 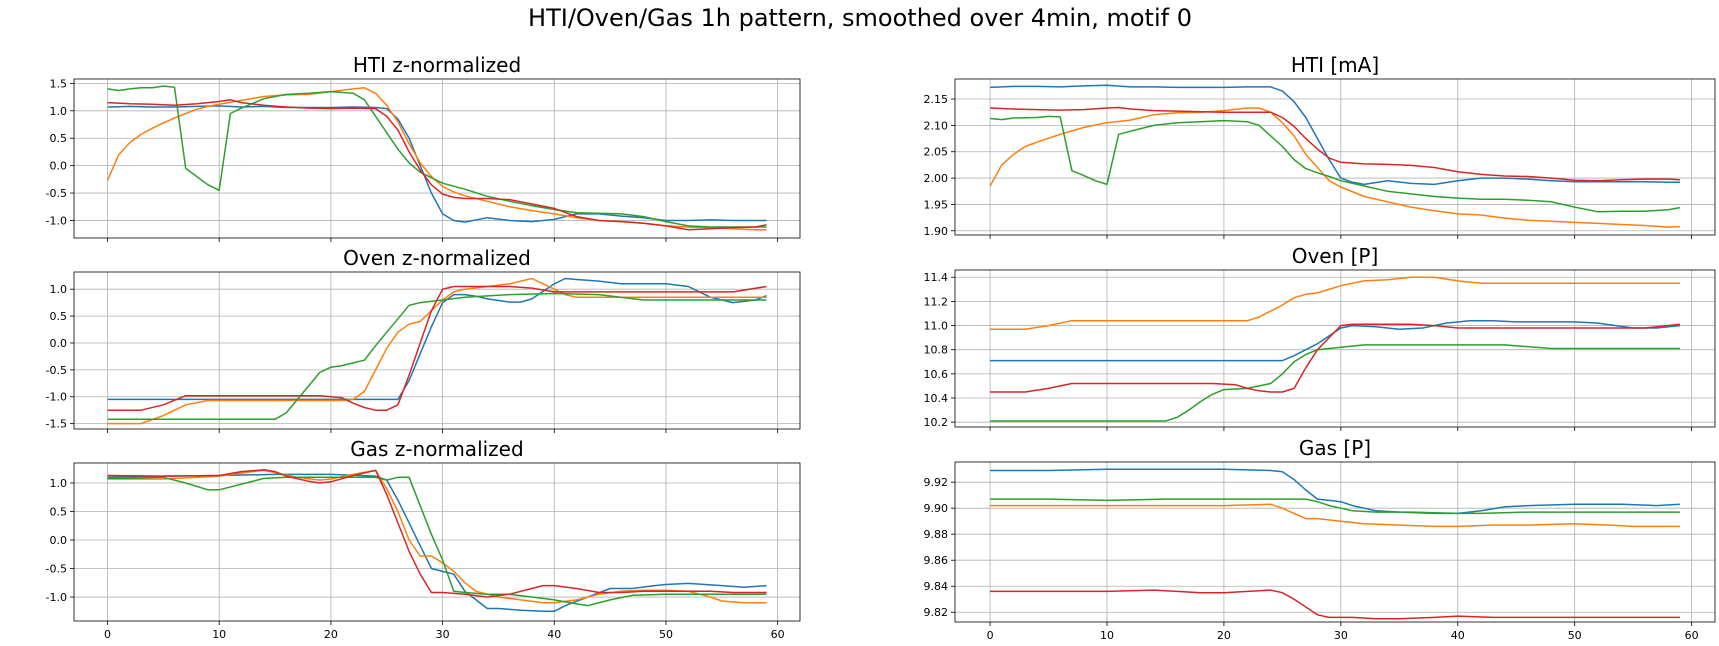 What do you see at coordinates (59, 83) in the screenshot?
I see `hti-z-ytick-label: 1.5` at bounding box center [59, 83].